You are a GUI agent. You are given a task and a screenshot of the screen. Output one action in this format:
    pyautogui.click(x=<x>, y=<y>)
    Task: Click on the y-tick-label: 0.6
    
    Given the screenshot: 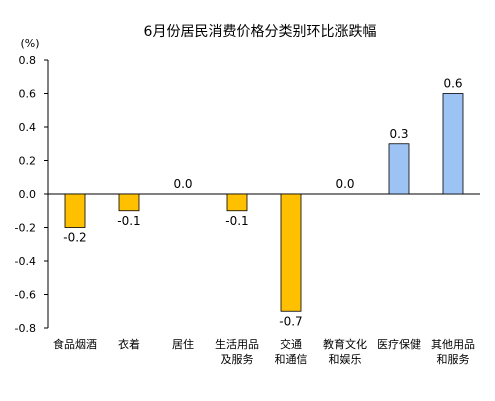 What is the action you would take?
    pyautogui.click(x=28, y=94)
    